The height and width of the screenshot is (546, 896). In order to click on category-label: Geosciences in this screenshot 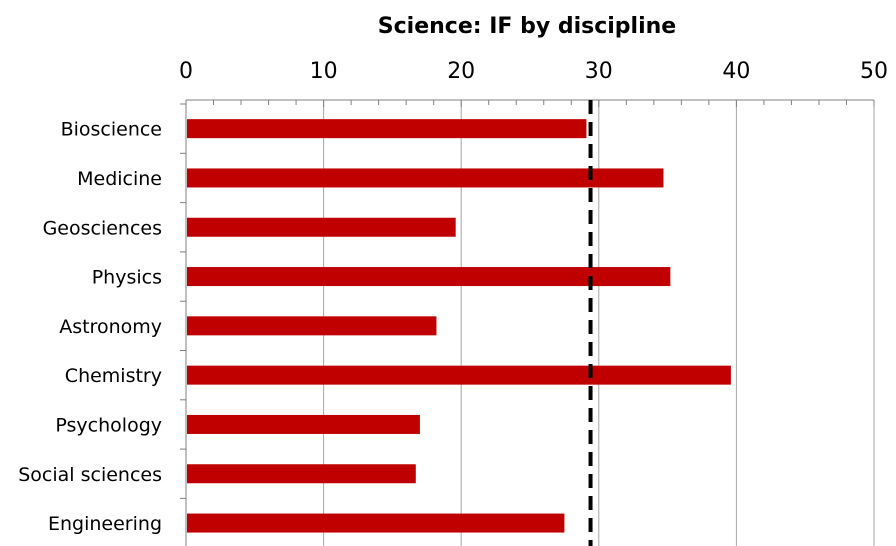, I will do `click(102, 228)`.